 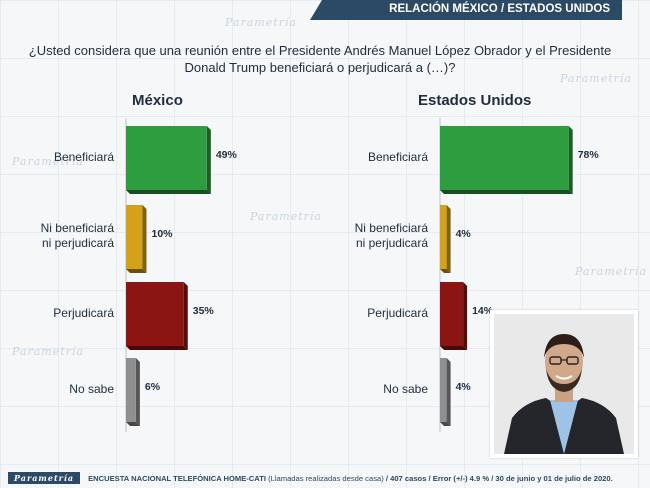 What do you see at coordinates (177, 478) in the screenshot?
I see `footer-survey: ENCUESTA NACIONAL TELEFÓNICA HOME-CATI` at bounding box center [177, 478].